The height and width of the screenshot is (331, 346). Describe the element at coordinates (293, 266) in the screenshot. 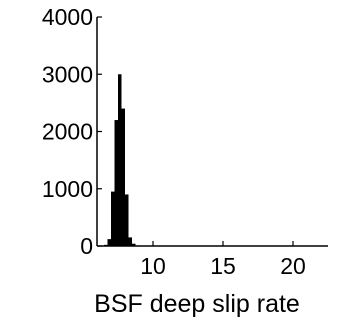

I see `x-tick-label: 20` at that location.